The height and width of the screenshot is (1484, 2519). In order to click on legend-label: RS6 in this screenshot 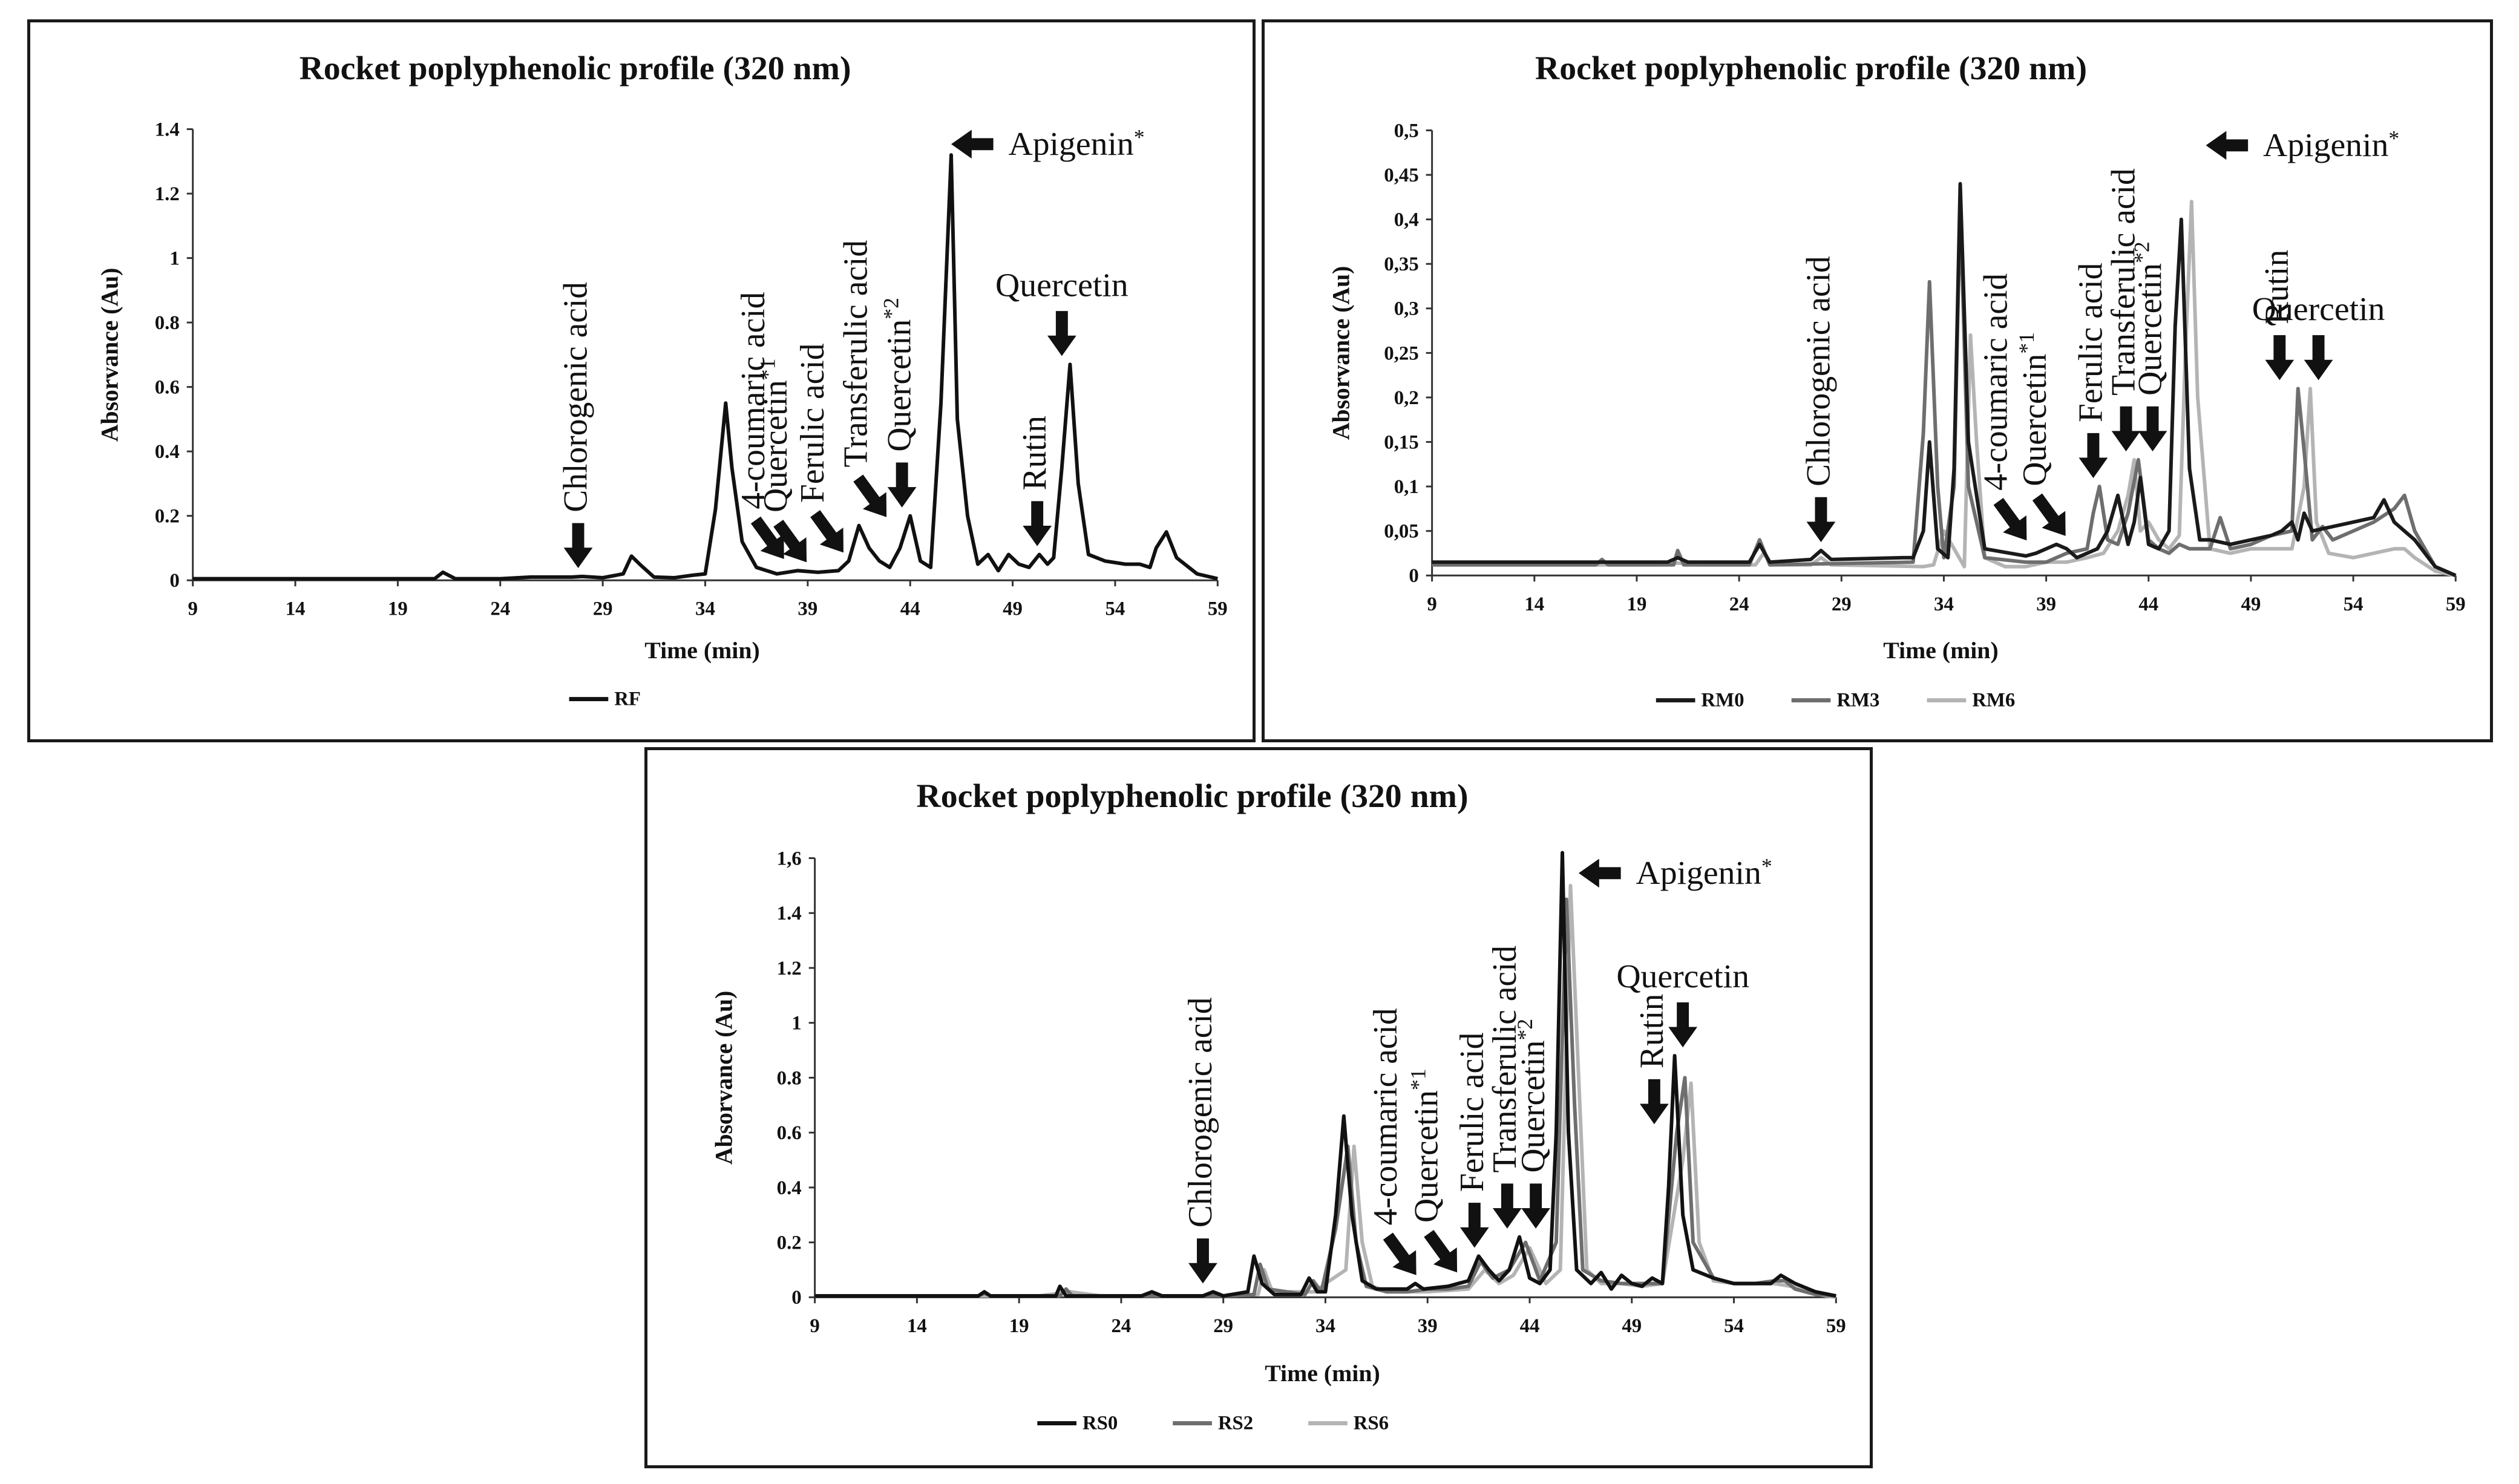, I will do `click(1372, 1423)`.